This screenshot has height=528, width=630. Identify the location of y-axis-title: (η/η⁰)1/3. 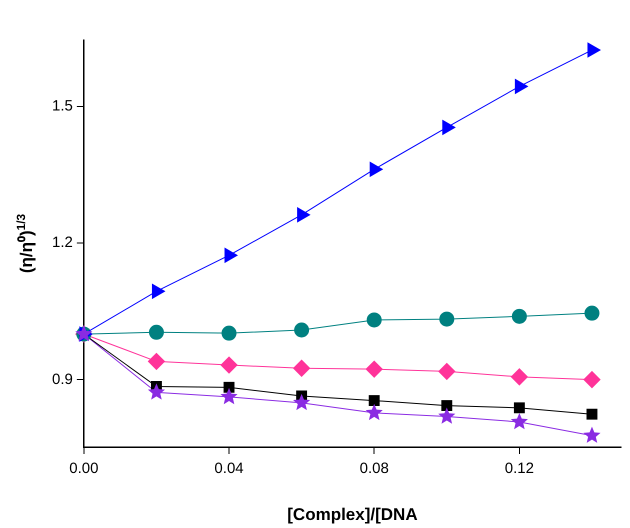
(25, 243).